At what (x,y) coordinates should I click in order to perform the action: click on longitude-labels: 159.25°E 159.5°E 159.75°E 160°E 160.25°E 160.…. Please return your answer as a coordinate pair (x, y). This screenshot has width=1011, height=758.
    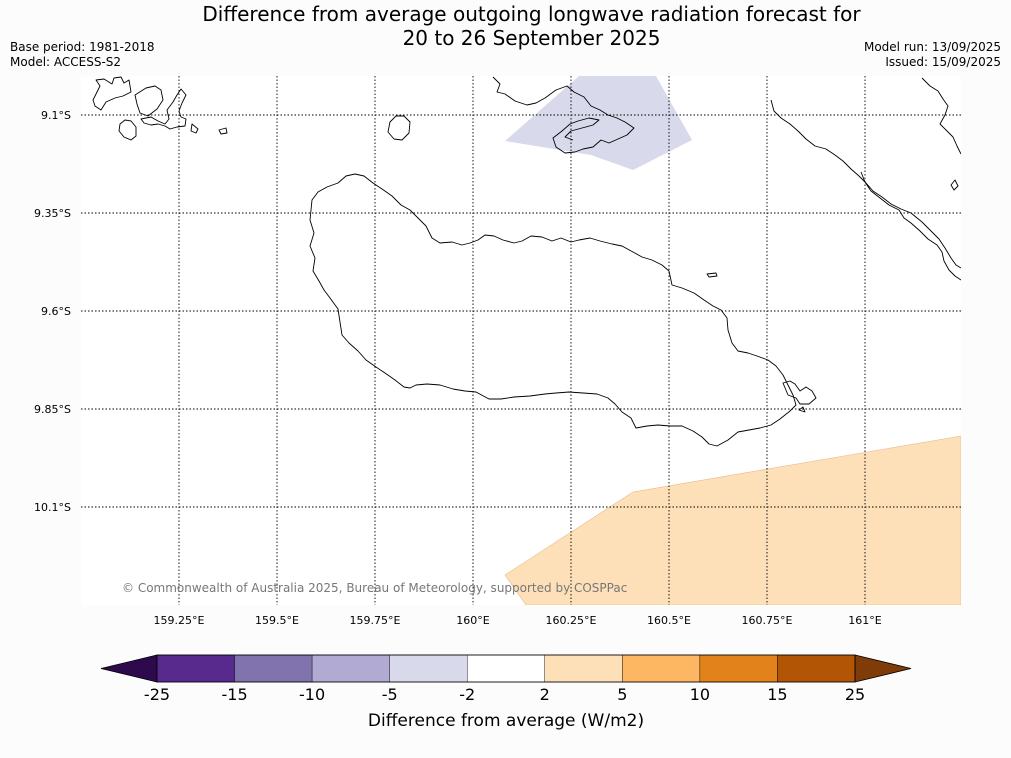
    Looking at the image, I should click on (518, 620).